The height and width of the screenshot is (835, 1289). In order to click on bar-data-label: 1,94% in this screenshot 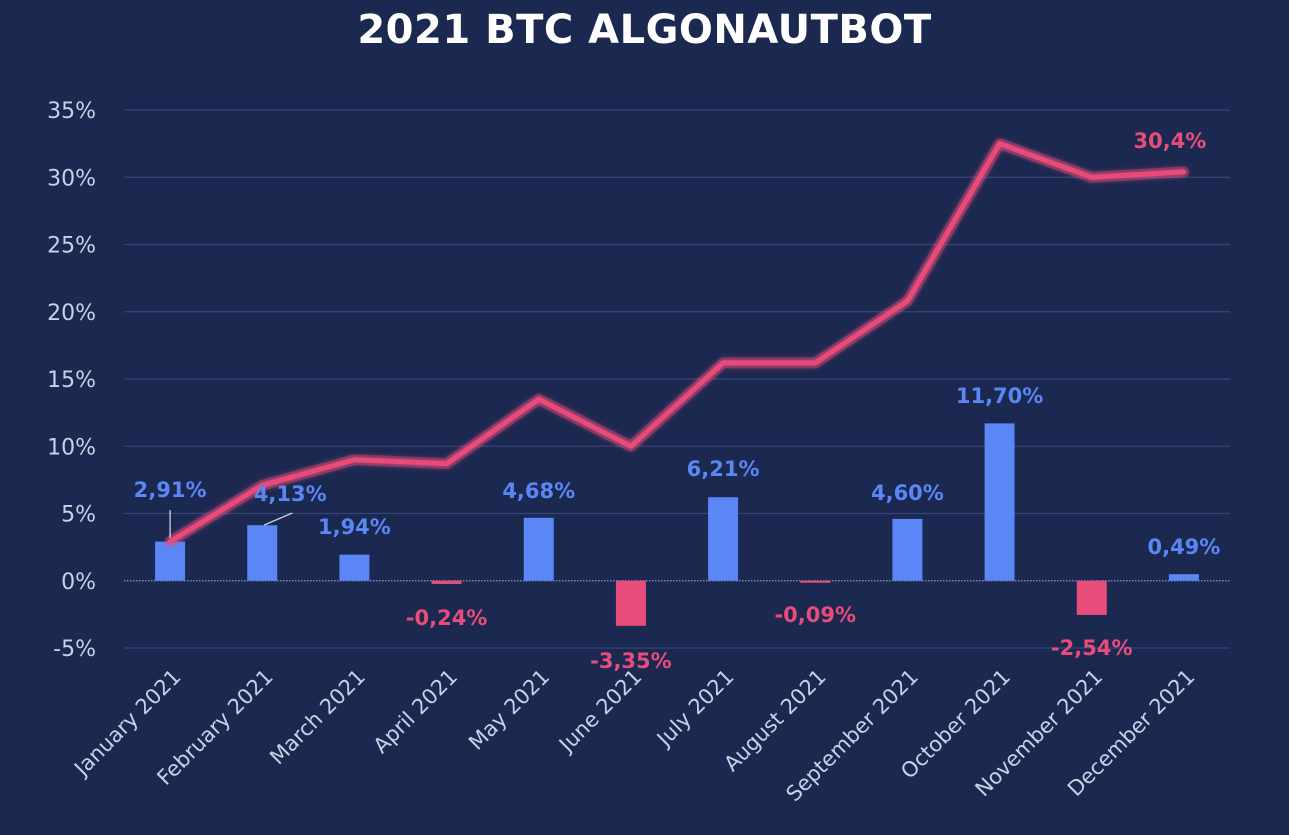, I will do `click(354, 527)`.